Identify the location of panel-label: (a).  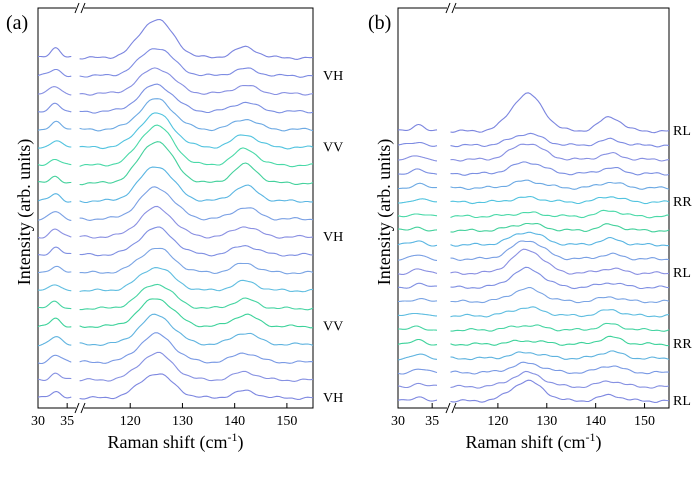
(17, 23).